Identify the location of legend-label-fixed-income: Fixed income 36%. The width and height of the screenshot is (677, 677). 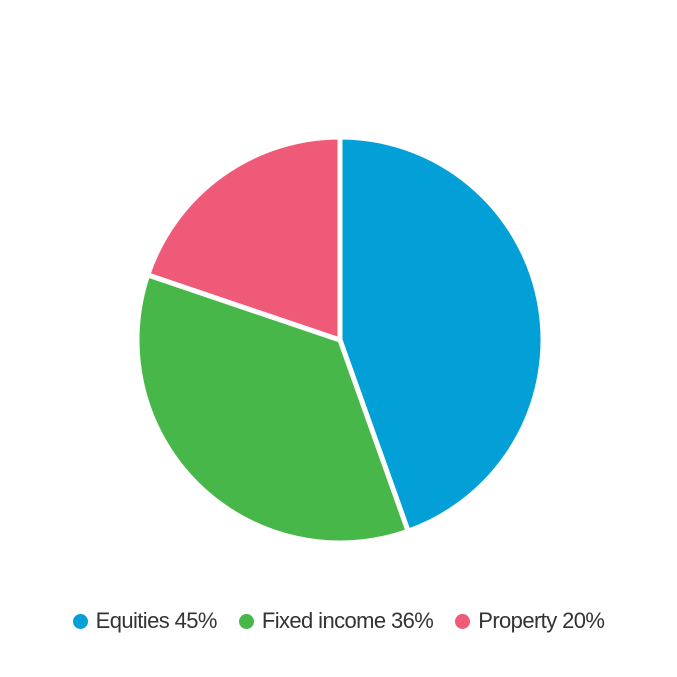
(347, 620).